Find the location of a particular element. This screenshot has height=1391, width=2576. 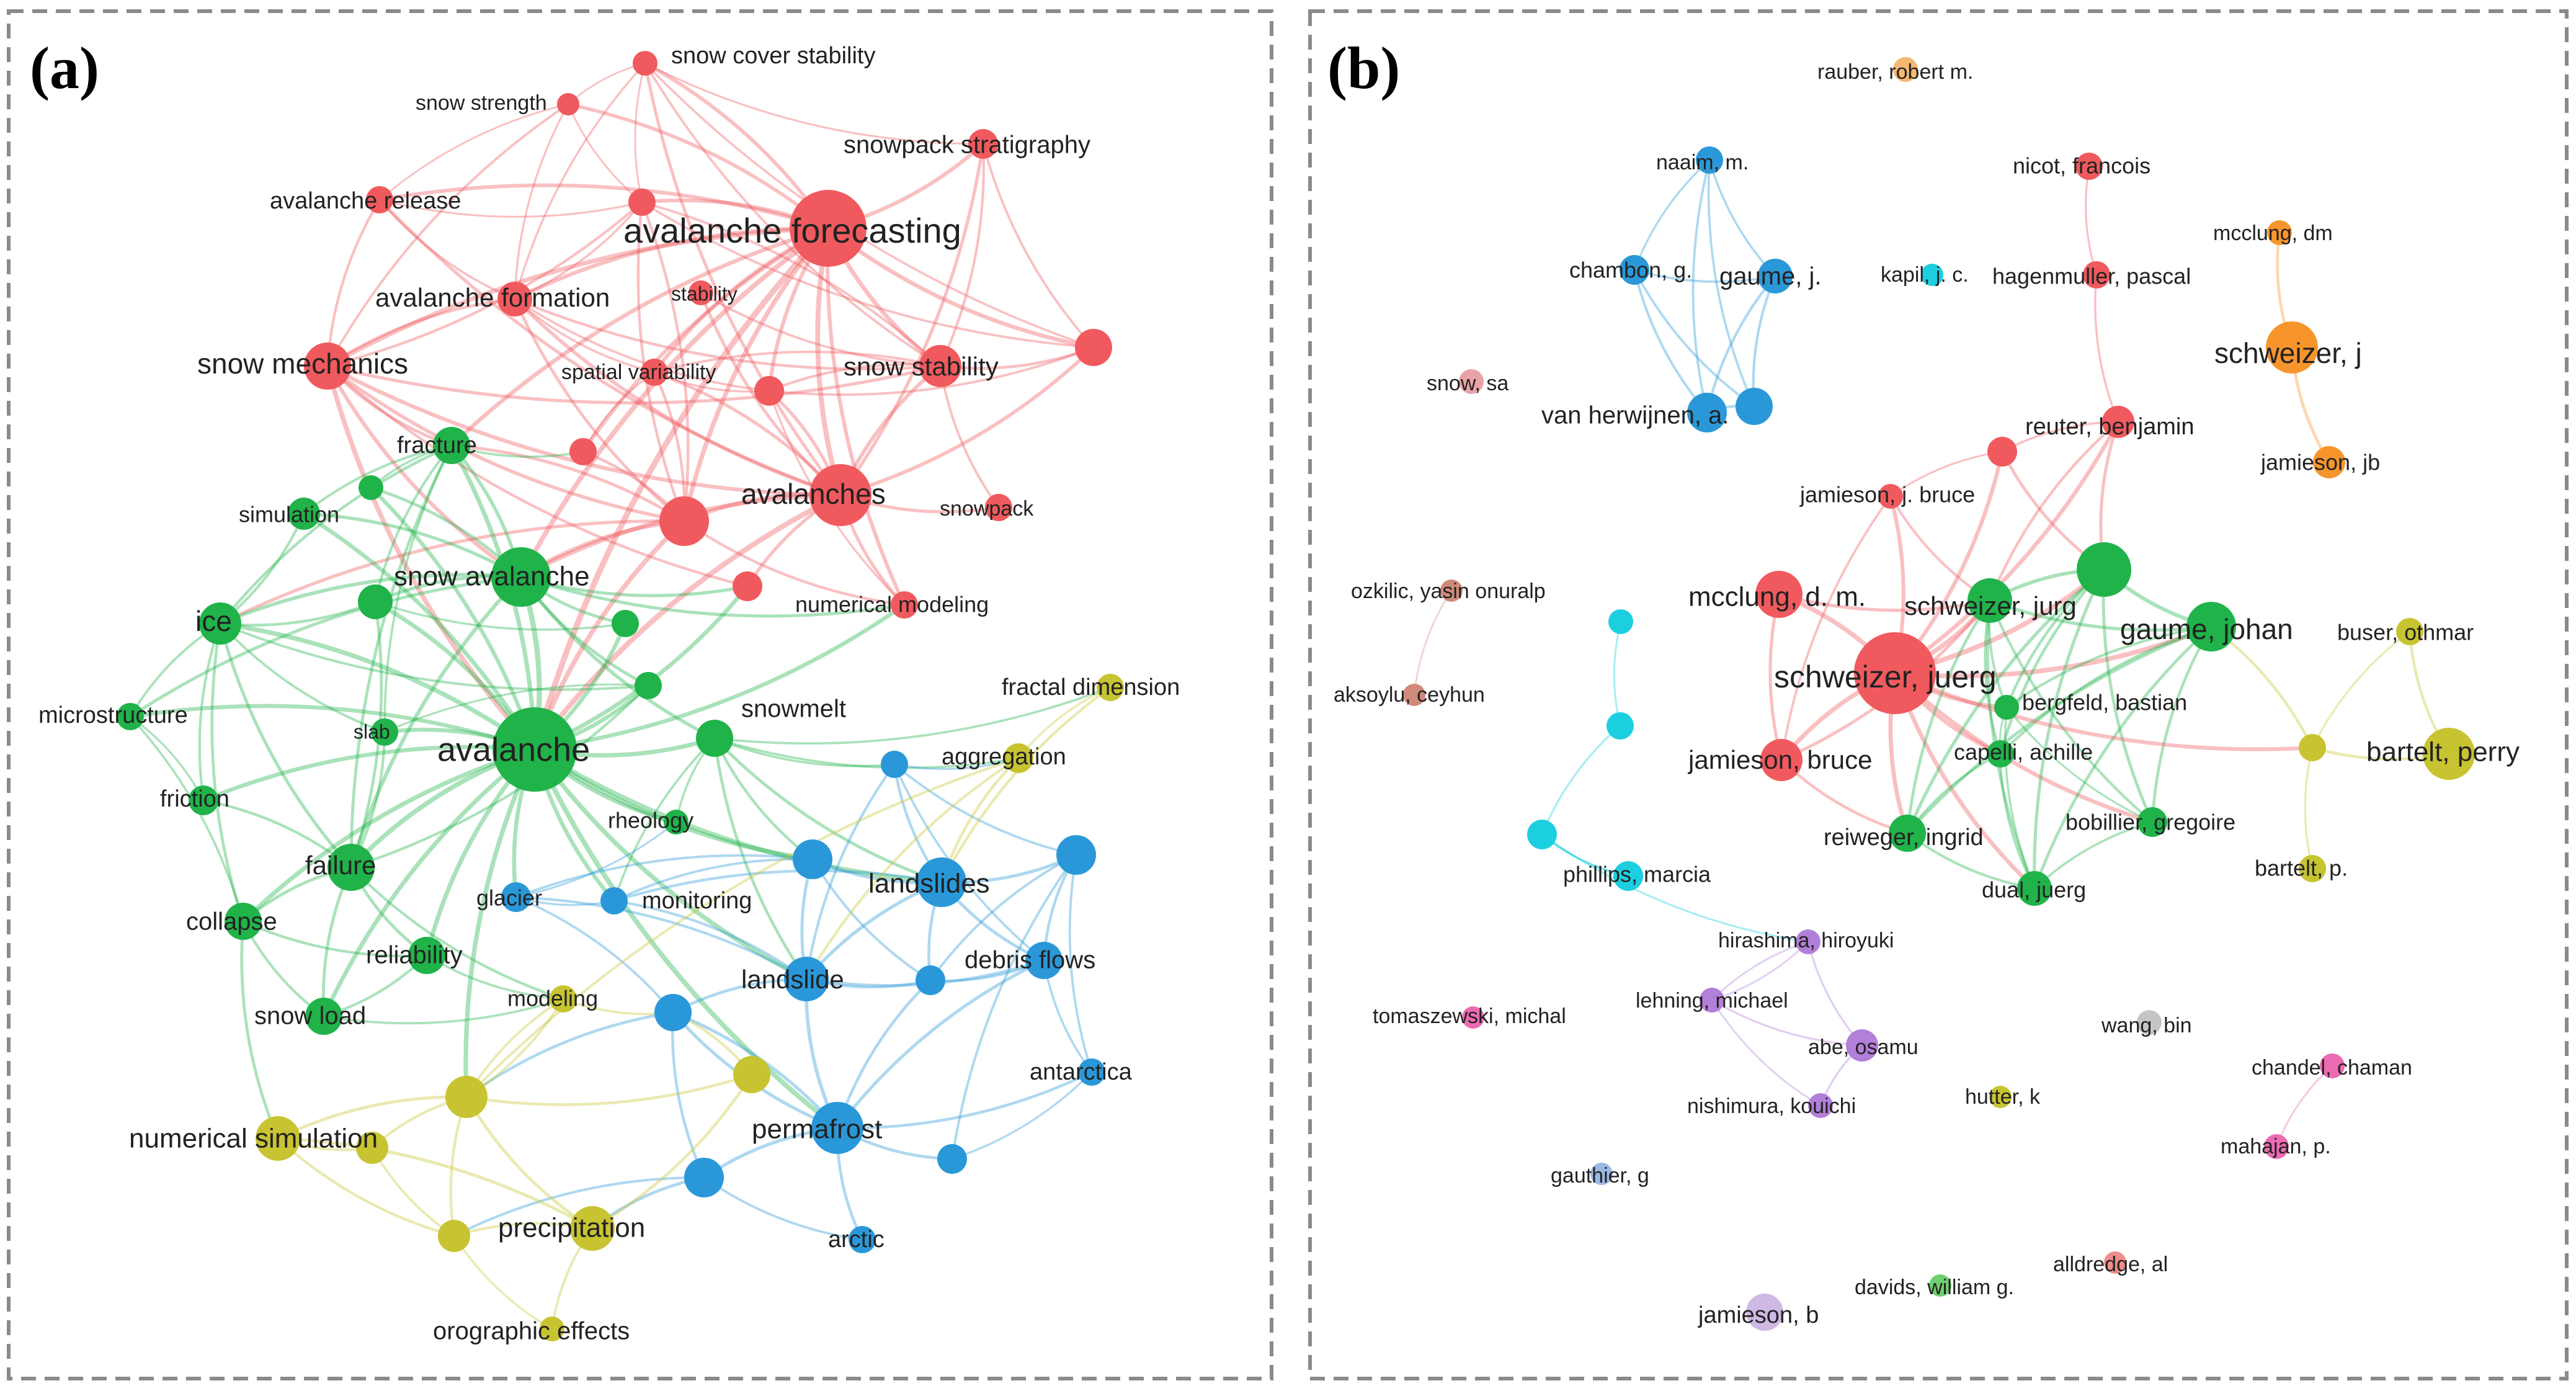

label-friction: friction is located at coordinates (195, 799).